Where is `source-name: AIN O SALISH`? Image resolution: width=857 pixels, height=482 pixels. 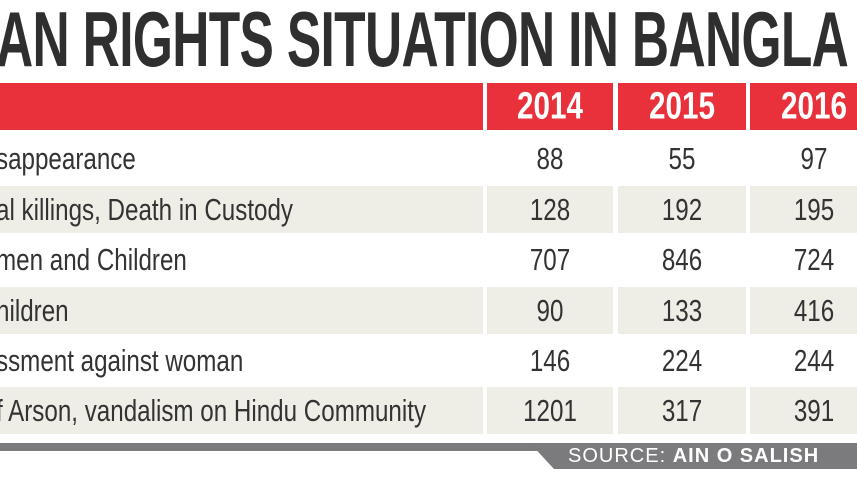
source-name: AIN O SALISH is located at coordinates (746, 456).